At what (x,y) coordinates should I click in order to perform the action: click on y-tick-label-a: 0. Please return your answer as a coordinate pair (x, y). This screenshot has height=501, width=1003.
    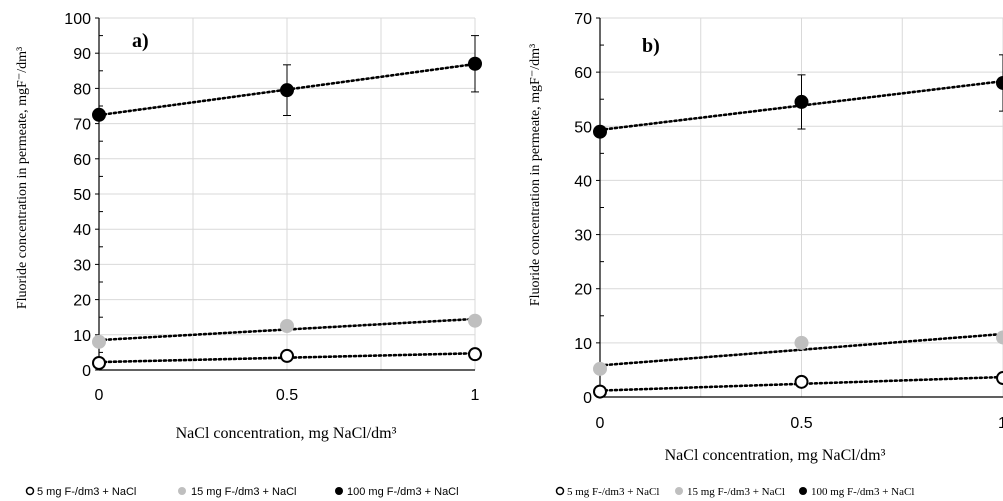
    Looking at the image, I should click on (86, 371).